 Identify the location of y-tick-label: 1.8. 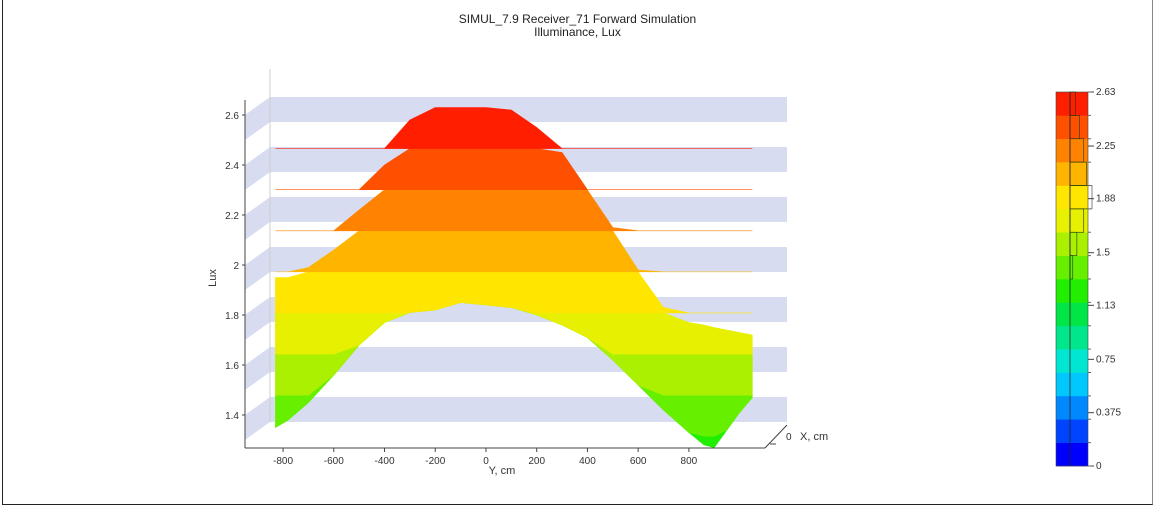
(232, 316).